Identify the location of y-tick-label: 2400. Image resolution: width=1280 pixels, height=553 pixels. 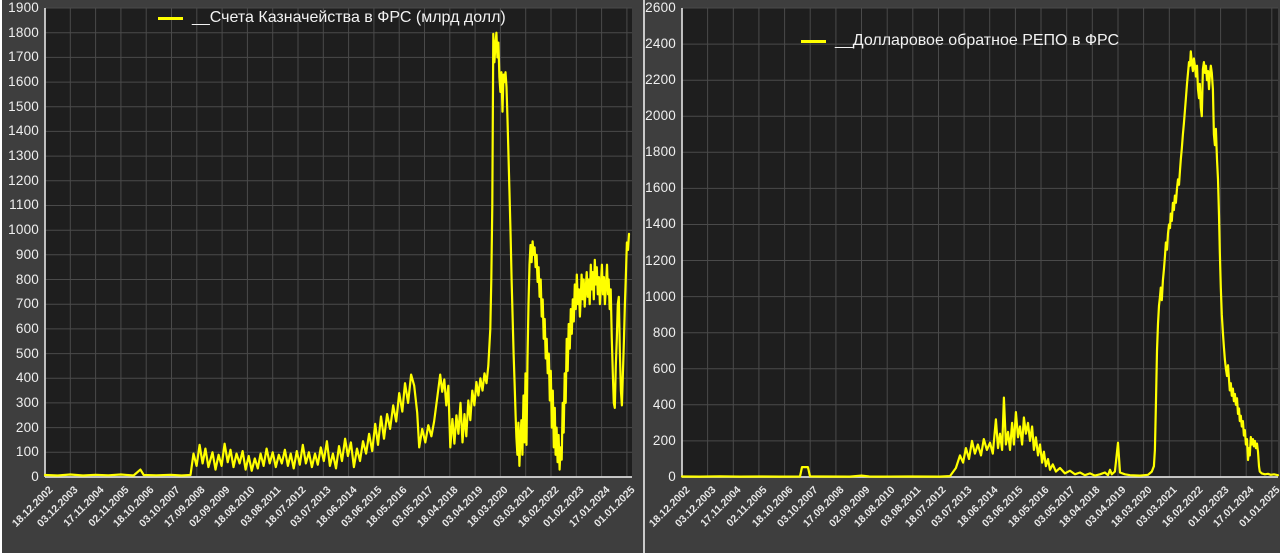
(660, 43).